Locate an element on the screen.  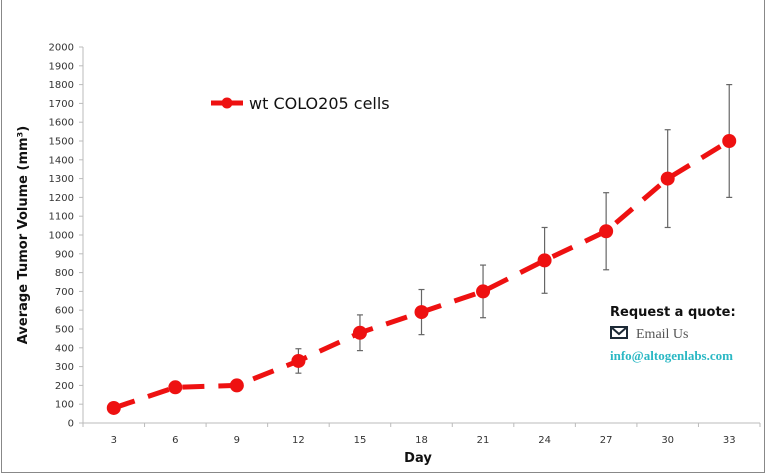
legend-marker is located at coordinates (227, 103).